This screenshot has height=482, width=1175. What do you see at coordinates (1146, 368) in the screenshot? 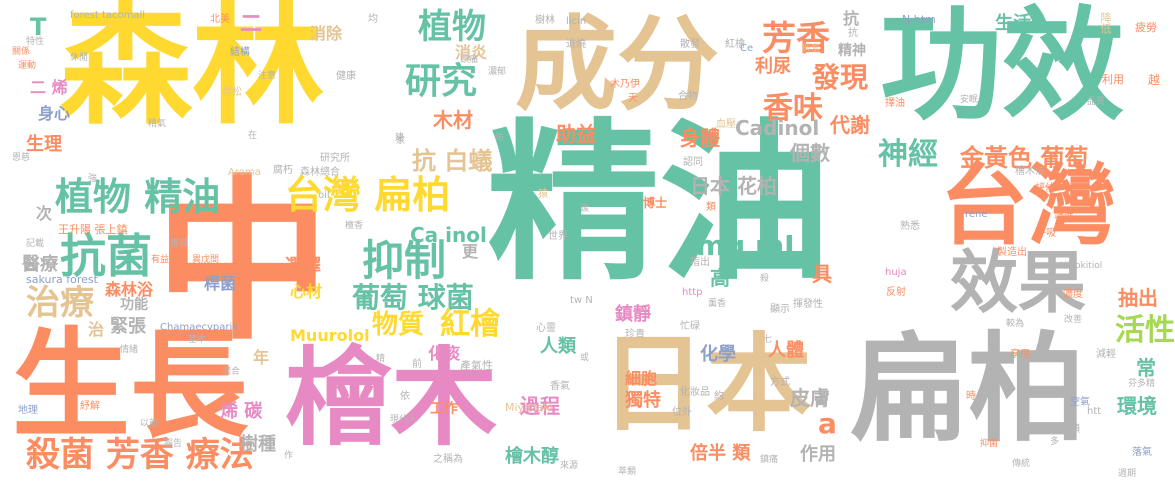
I see `word-chang: 常` at bounding box center [1146, 368].